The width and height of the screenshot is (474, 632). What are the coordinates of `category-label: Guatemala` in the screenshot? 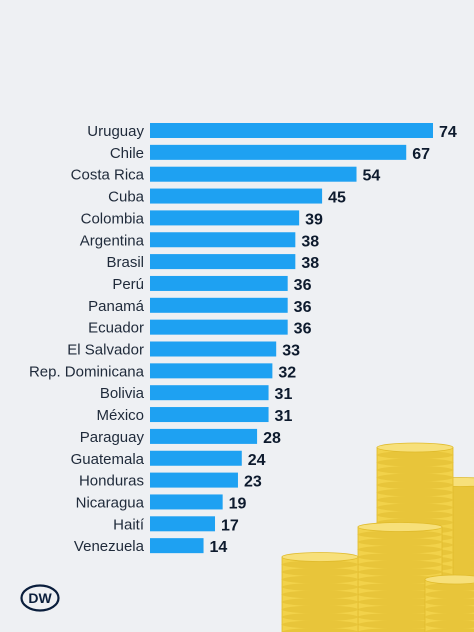 It's located at (108, 459).